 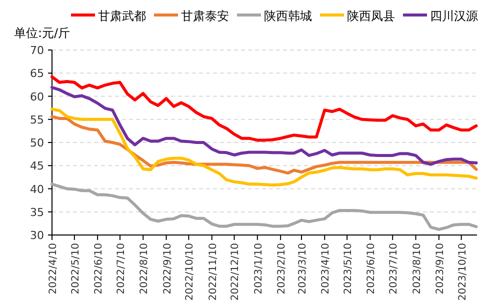 I want to click on x-tick-label: 2023/2/10, so click(x=282, y=268).